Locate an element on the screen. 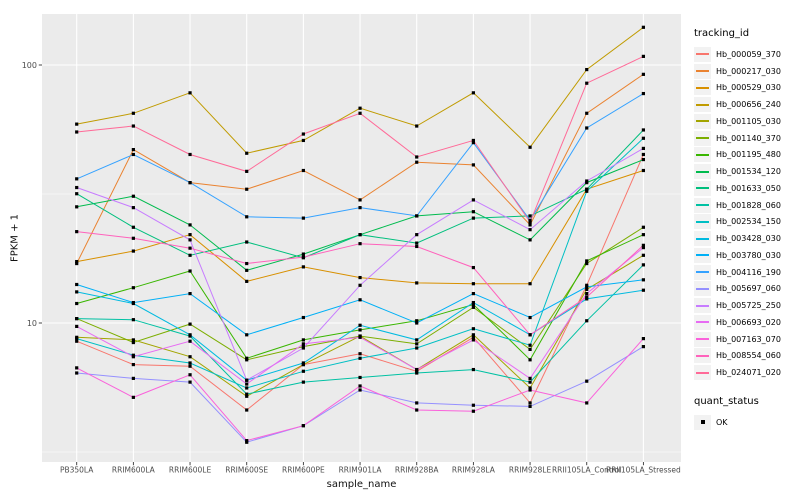 This screenshot has height=500, width=800. legend-label: Hb_000529_030 is located at coordinates (748, 88).